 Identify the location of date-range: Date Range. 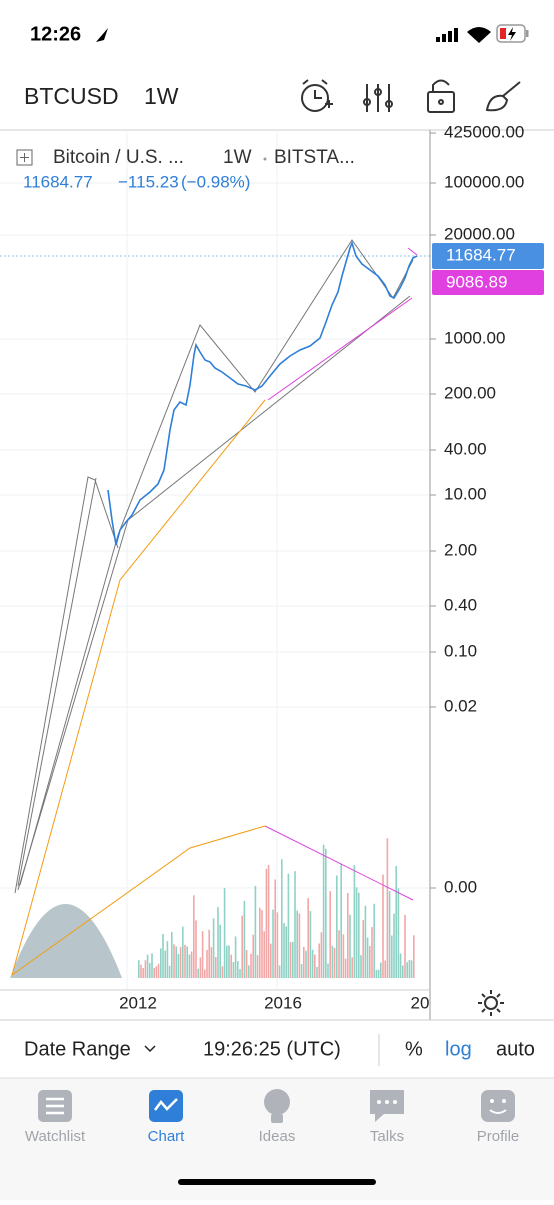
(77, 1049).